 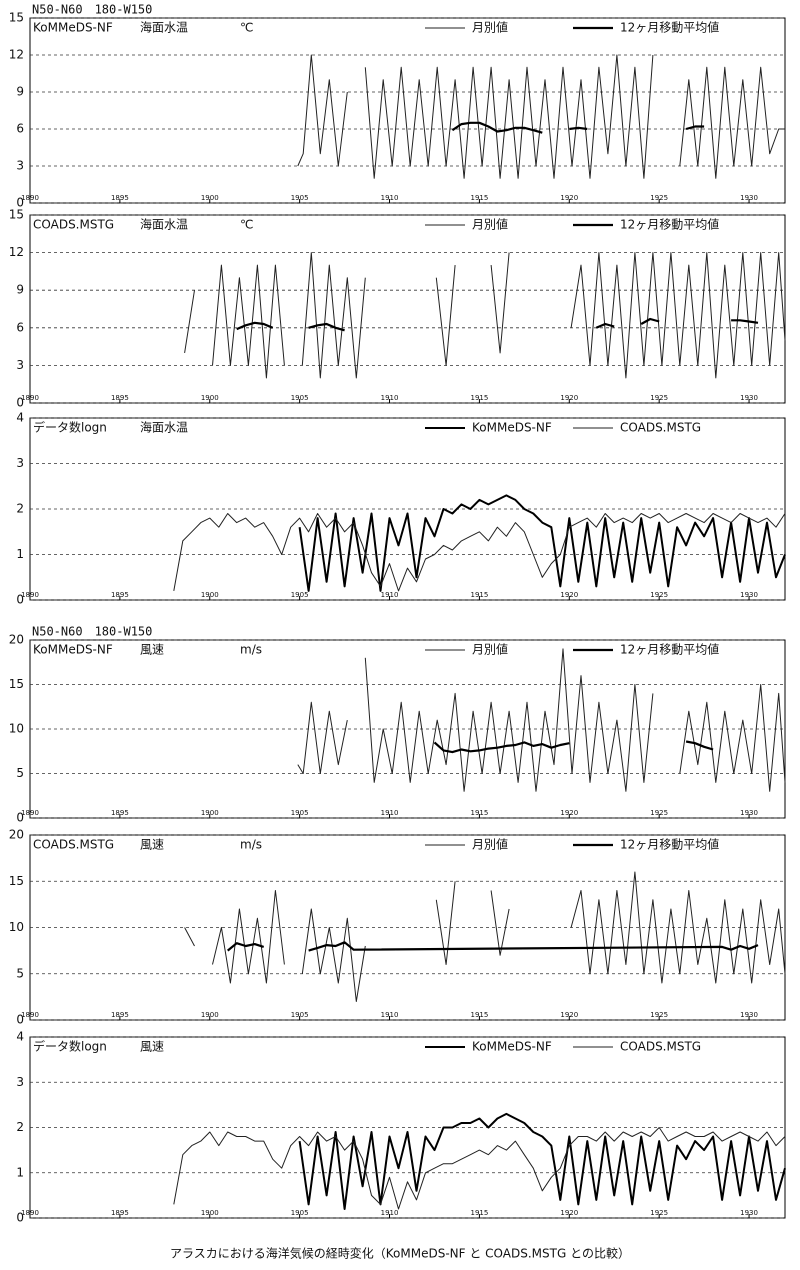 What do you see at coordinates (73, 225) in the screenshot?
I see `panel-source: COADS.MSTG` at bounding box center [73, 225].